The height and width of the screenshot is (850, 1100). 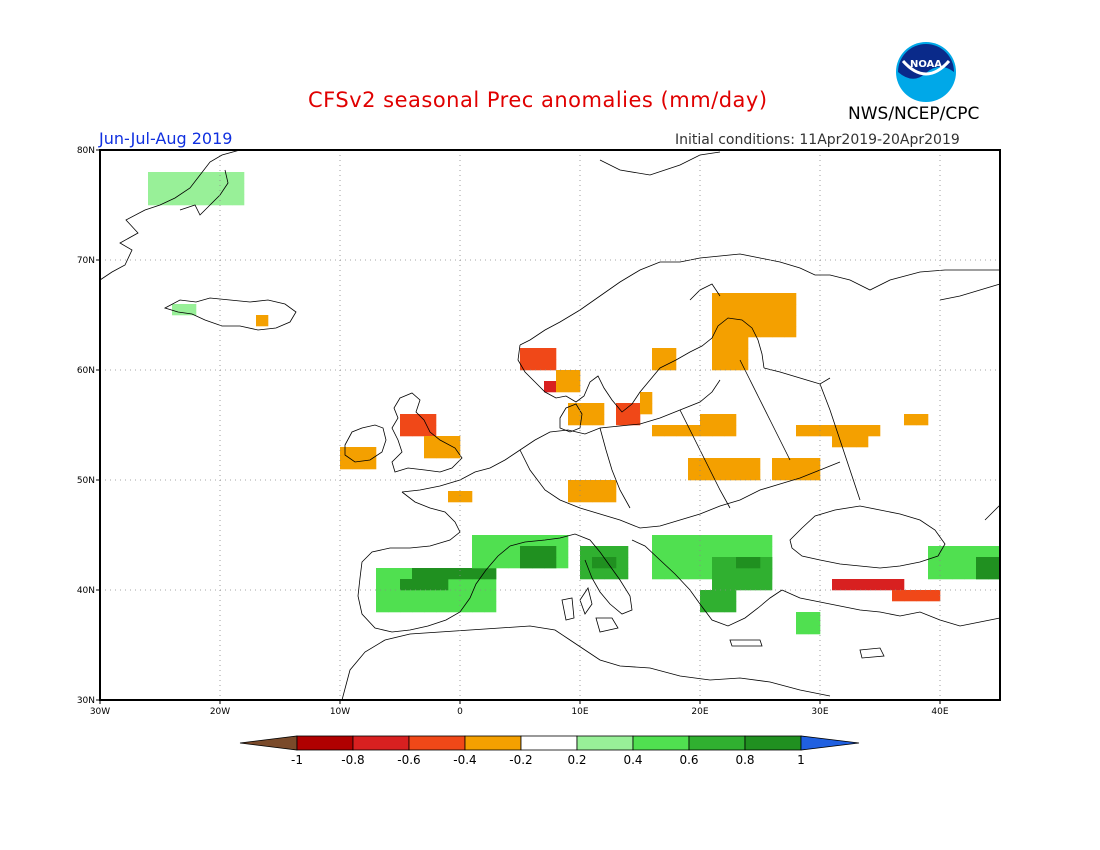 I want to click on colorbar-high-arrow, so click(x=830, y=743).